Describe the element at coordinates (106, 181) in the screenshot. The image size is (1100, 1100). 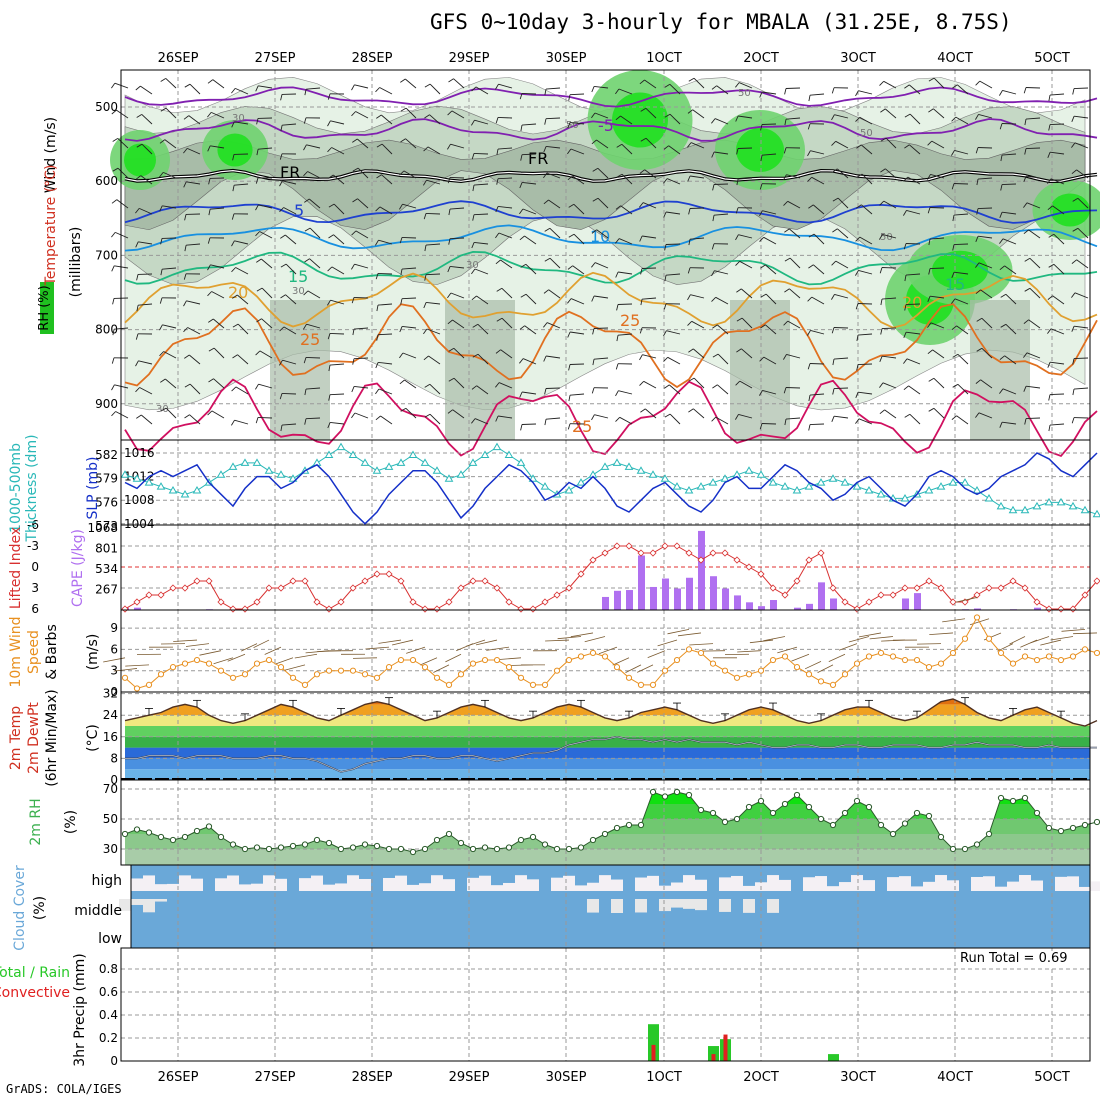
I see `tick-label: 600` at that location.